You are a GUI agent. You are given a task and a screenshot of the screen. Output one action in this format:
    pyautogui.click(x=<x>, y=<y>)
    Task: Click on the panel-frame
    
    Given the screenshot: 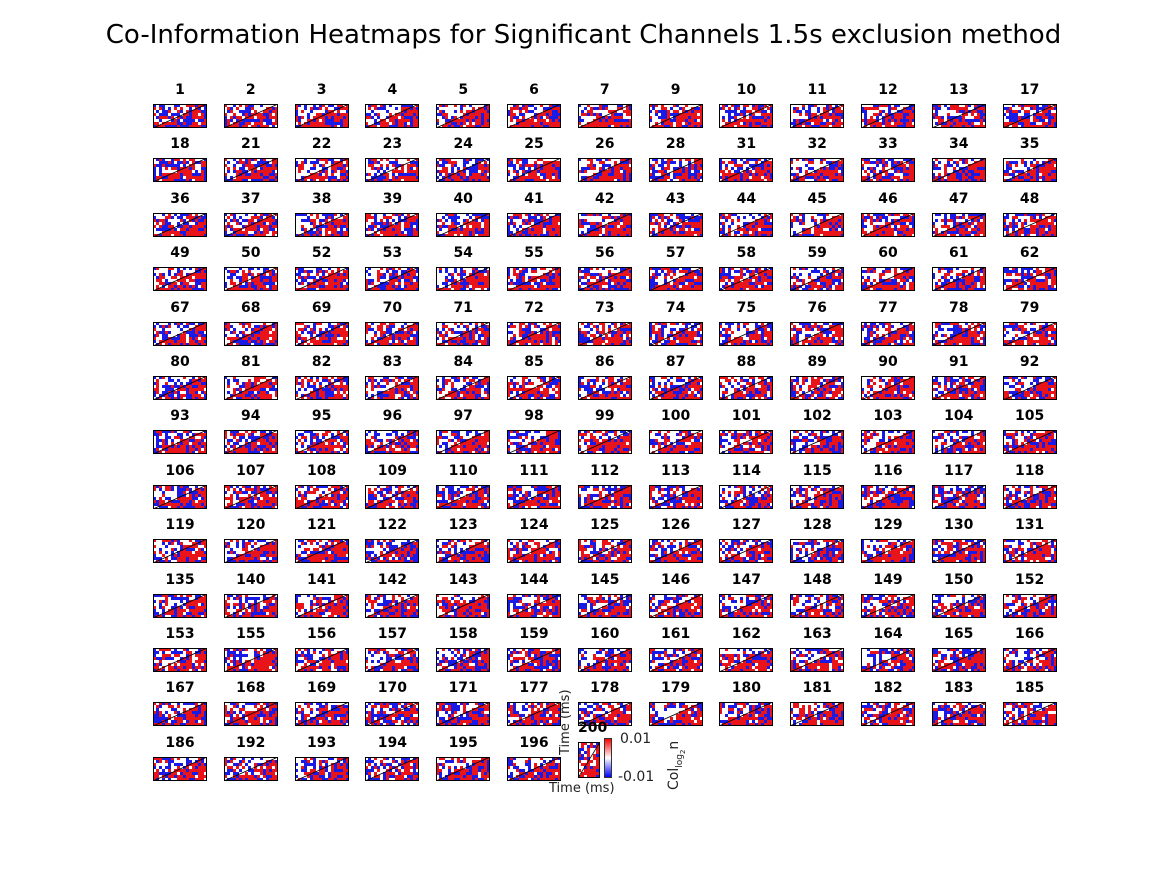 What is the action you would take?
    pyautogui.click(x=392, y=224)
    